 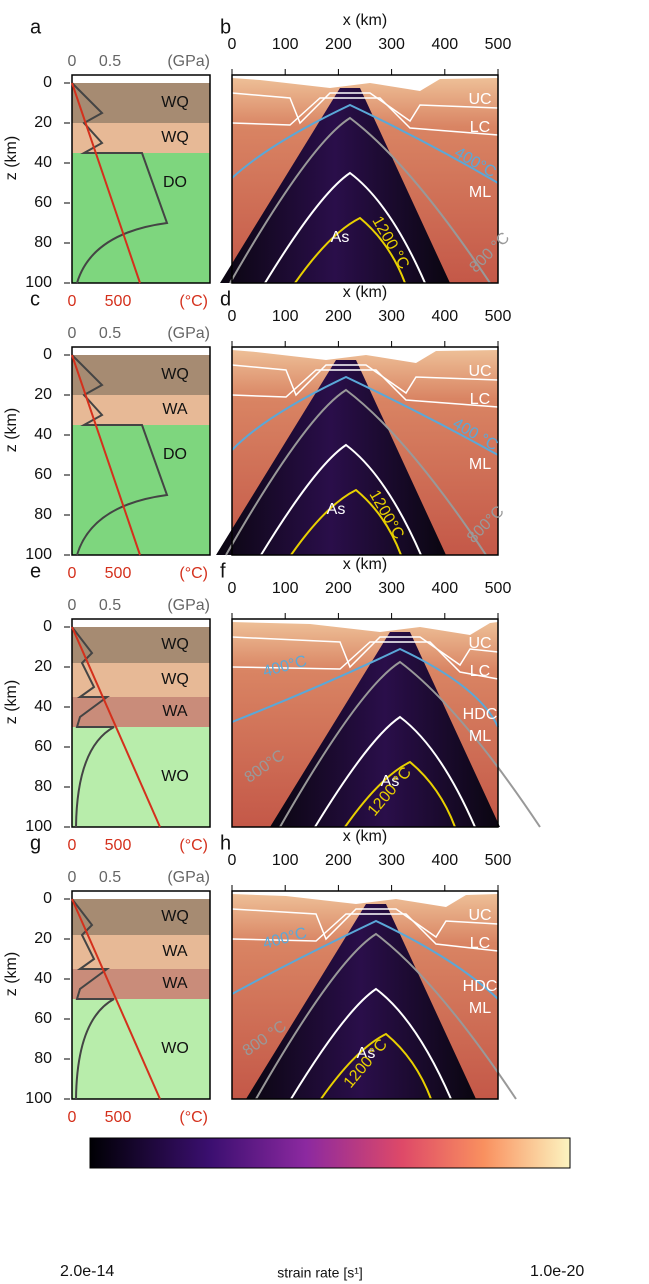 What do you see at coordinates (223, 571) in the screenshot?
I see `panel-letter: f` at bounding box center [223, 571].